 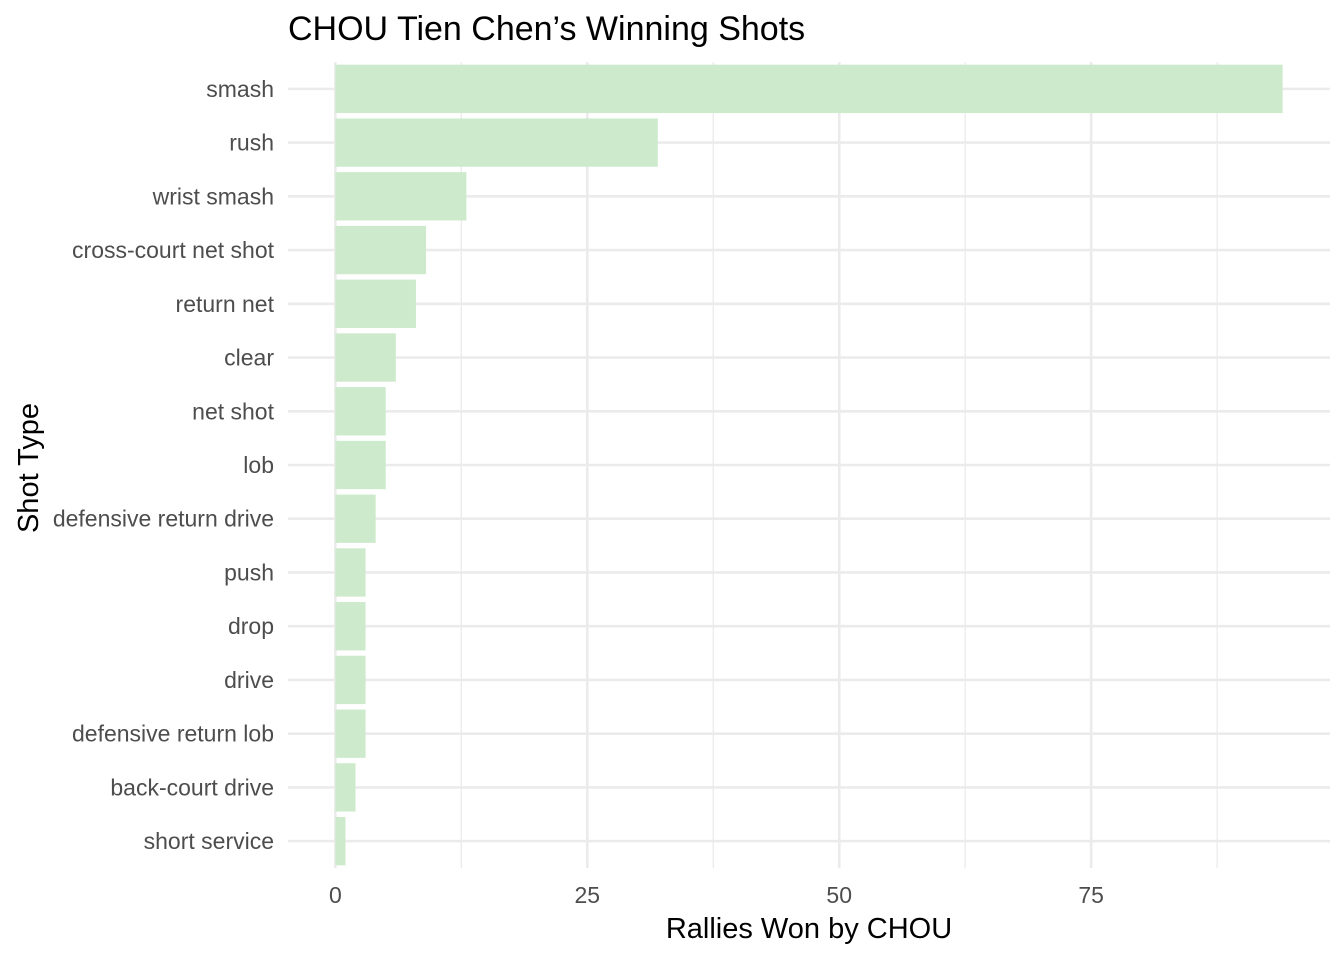 What do you see at coordinates (251, 143) in the screenshot?
I see `y-tick-label: rush` at bounding box center [251, 143].